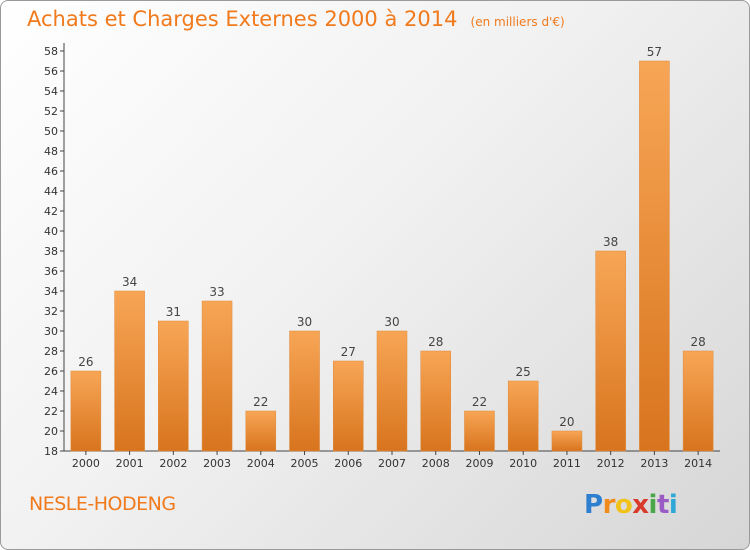 The height and width of the screenshot is (550, 750). I want to click on y-tick-label: 20, so click(51, 431).